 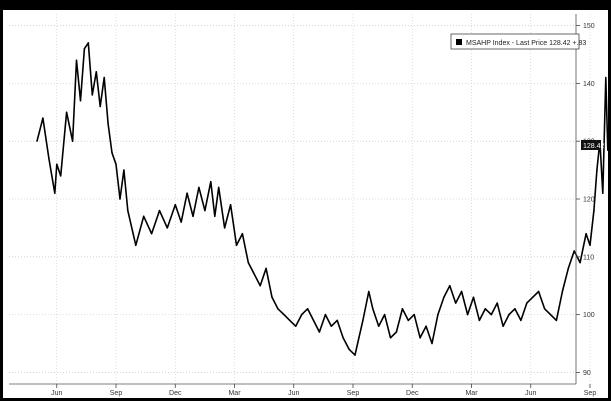 What do you see at coordinates (589, 315) in the screenshot?
I see `y-tick-label: 100` at bounding box center [589, 315].